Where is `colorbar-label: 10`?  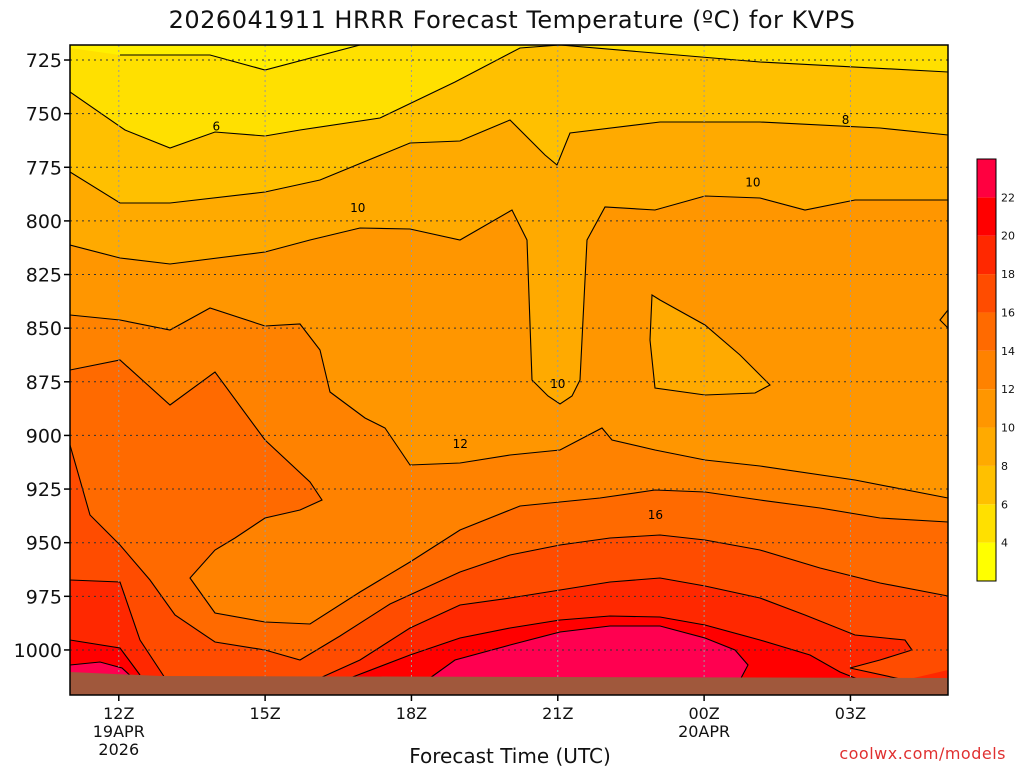
colorbar-label: 10 is located at coordinates (1008, 428).